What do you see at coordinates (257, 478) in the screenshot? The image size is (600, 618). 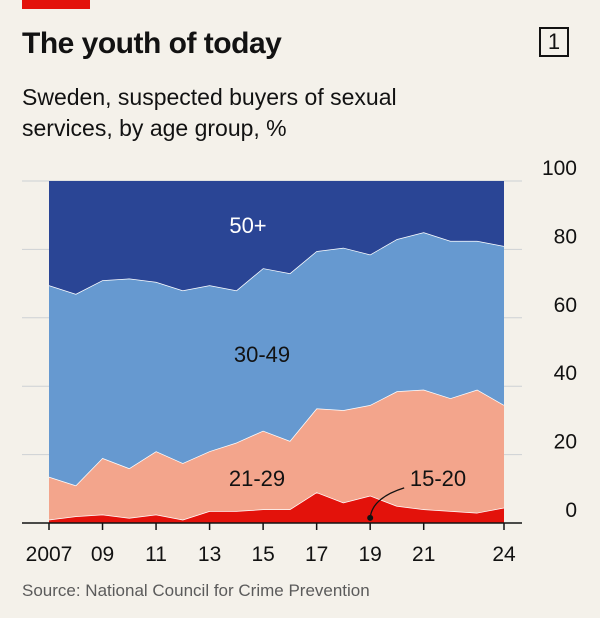 I see `series-label-21-29: 21-29` at bounding box center [257, 478].